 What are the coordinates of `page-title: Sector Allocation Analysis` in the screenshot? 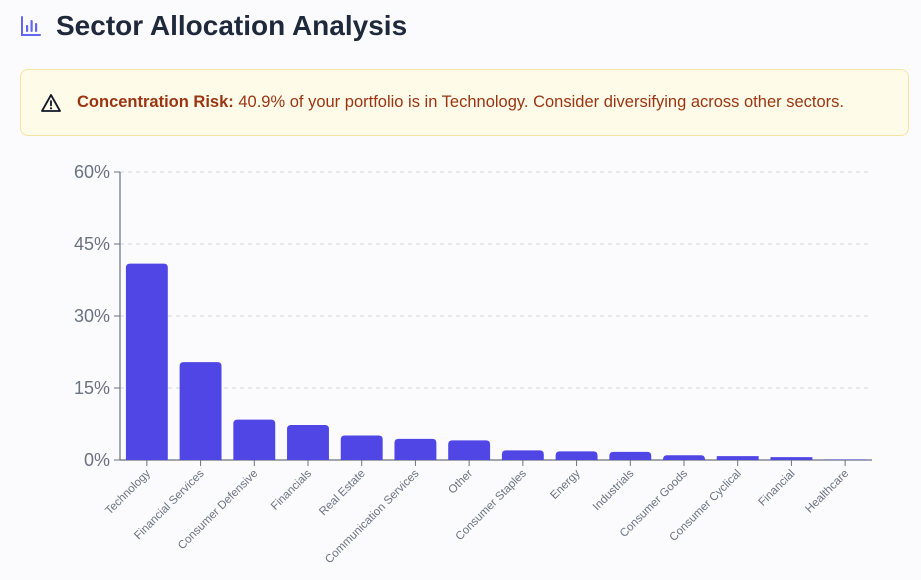 It's located at (232, 25).